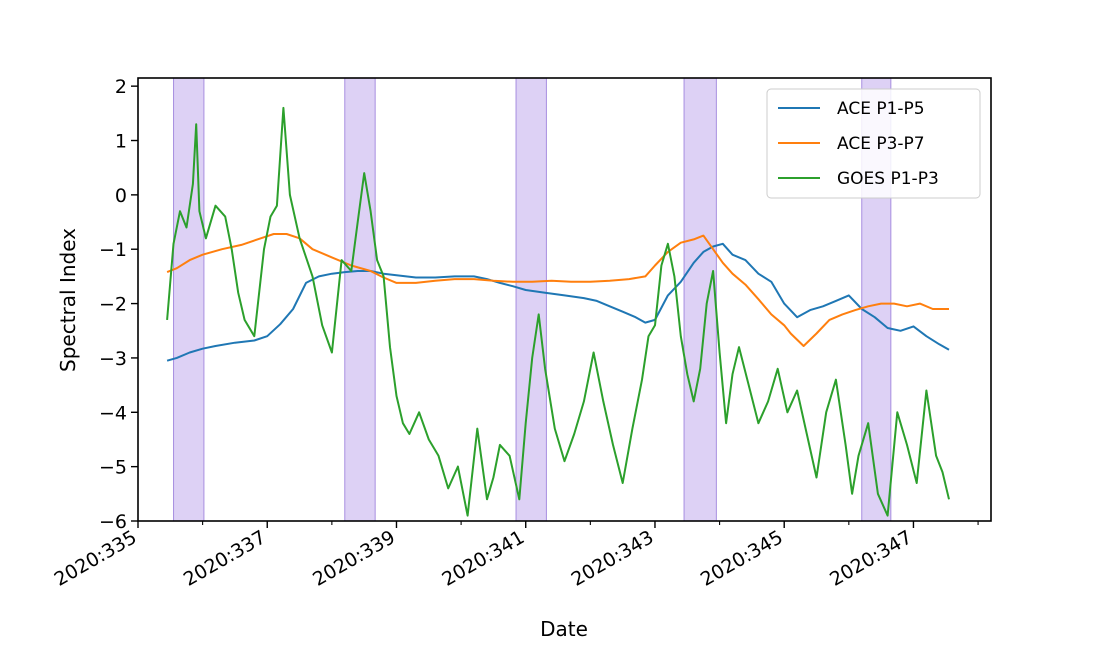 This screenshot has height=655, width=1100. I want to click on y-axis: 2 1 0 −1 −2 −3 −4 −5 −6, so click(118, 304).